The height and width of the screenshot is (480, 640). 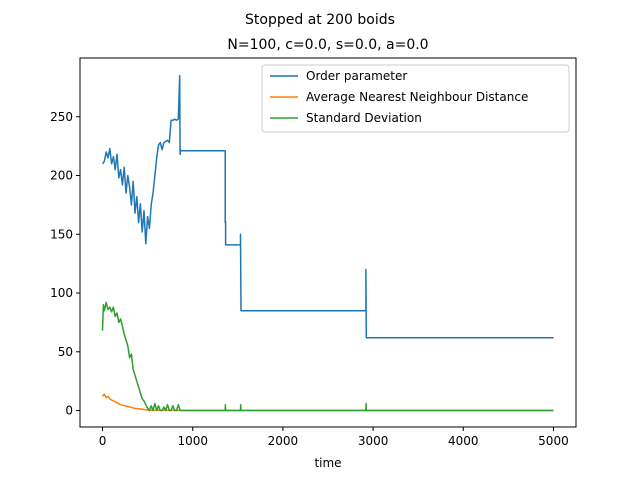 What do you see at coordinates (61, 117) in the screenshot?
I see `y-tick-label-250: 250` at bounding box center [61, 117].